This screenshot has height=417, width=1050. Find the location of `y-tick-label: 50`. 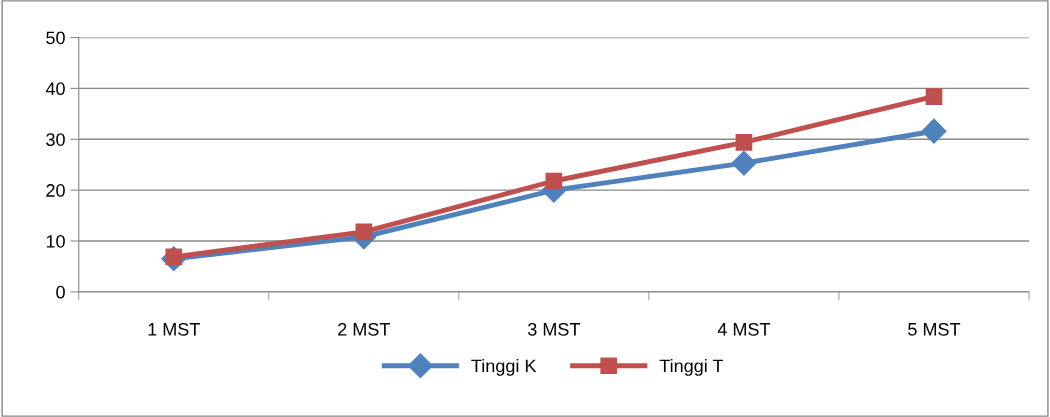

y-tick-label: 50 is located at coordinates (55, 38).